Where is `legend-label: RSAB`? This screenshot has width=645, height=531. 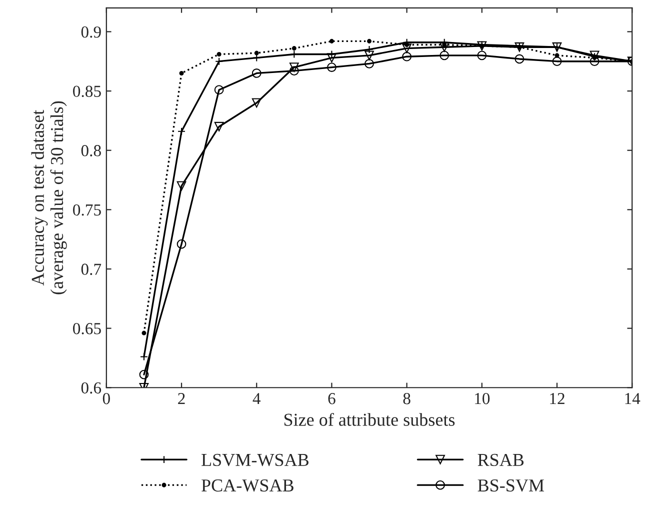
legend-label: RSAB is located at coordinates (501, 460).